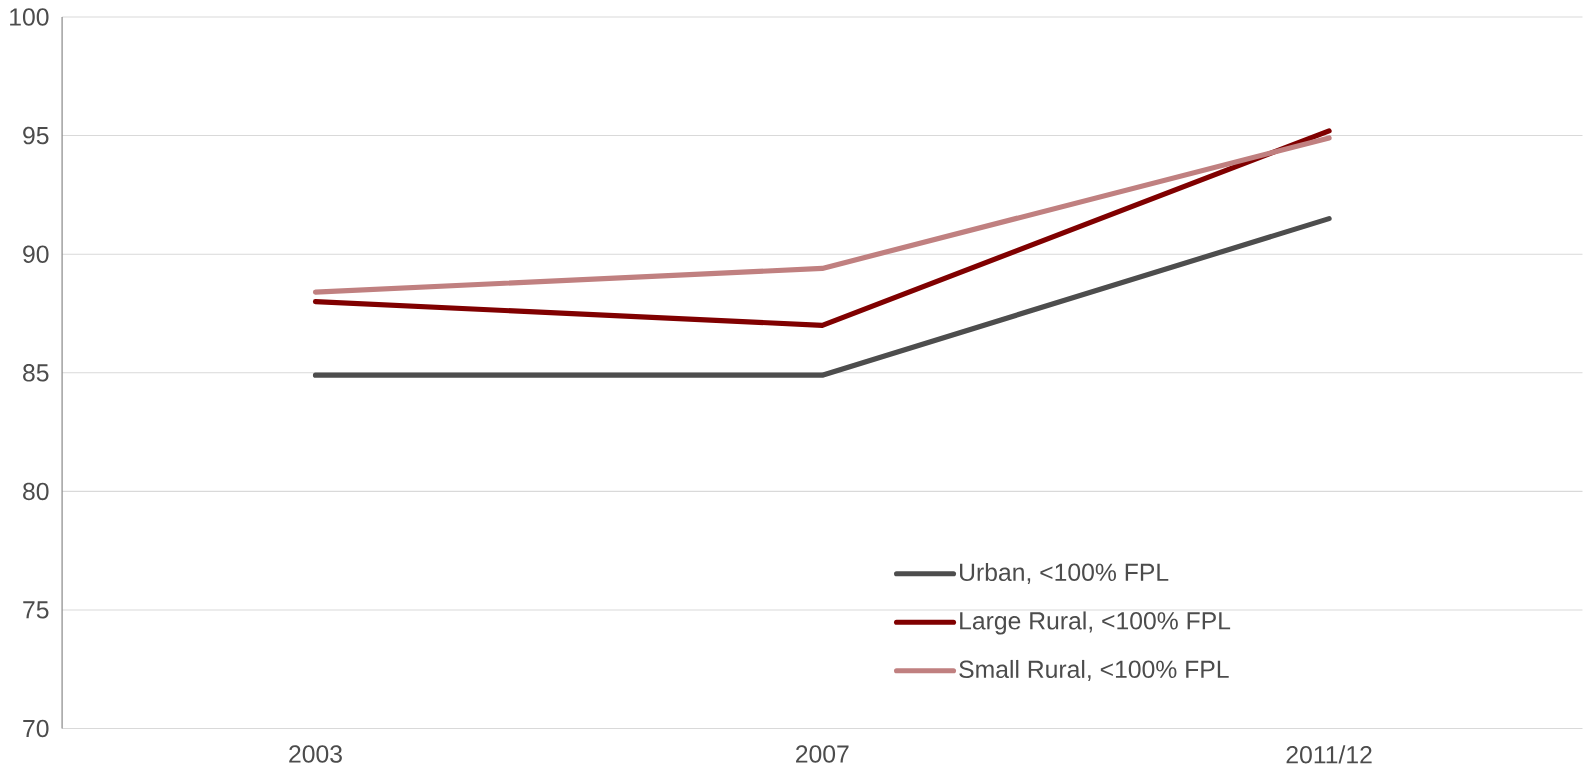  What do you see at coordinates (36, 254) in the screenshot?
I see `y-tick-label: 90` at bounding box center [36, 254].